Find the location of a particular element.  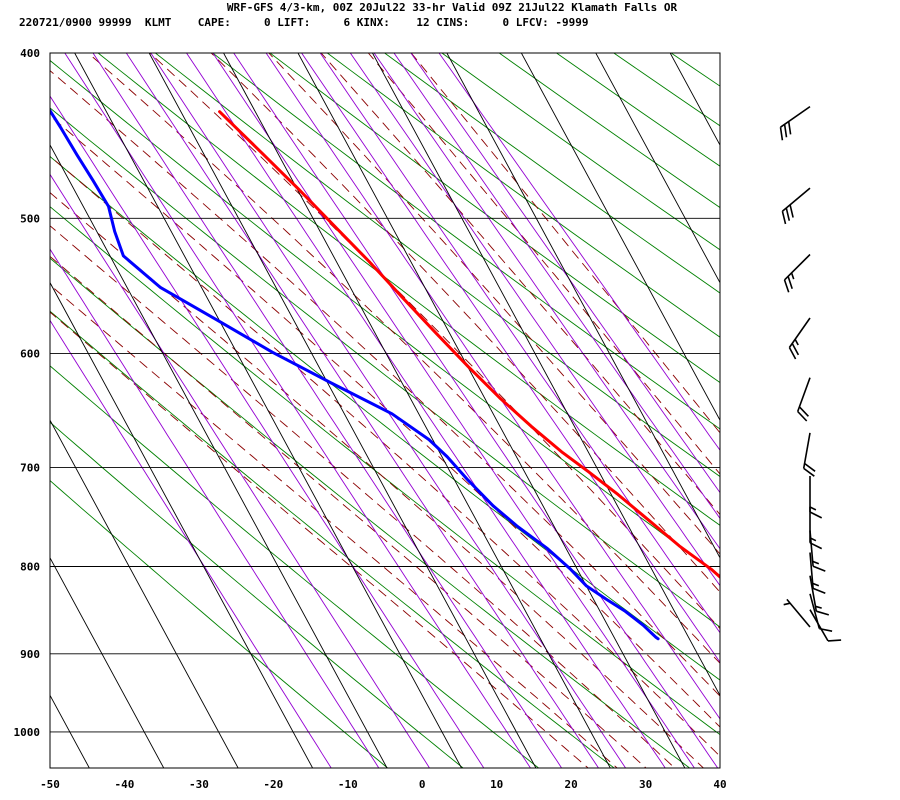

x-tick-label: 40 is located at coordinates (719, 784).